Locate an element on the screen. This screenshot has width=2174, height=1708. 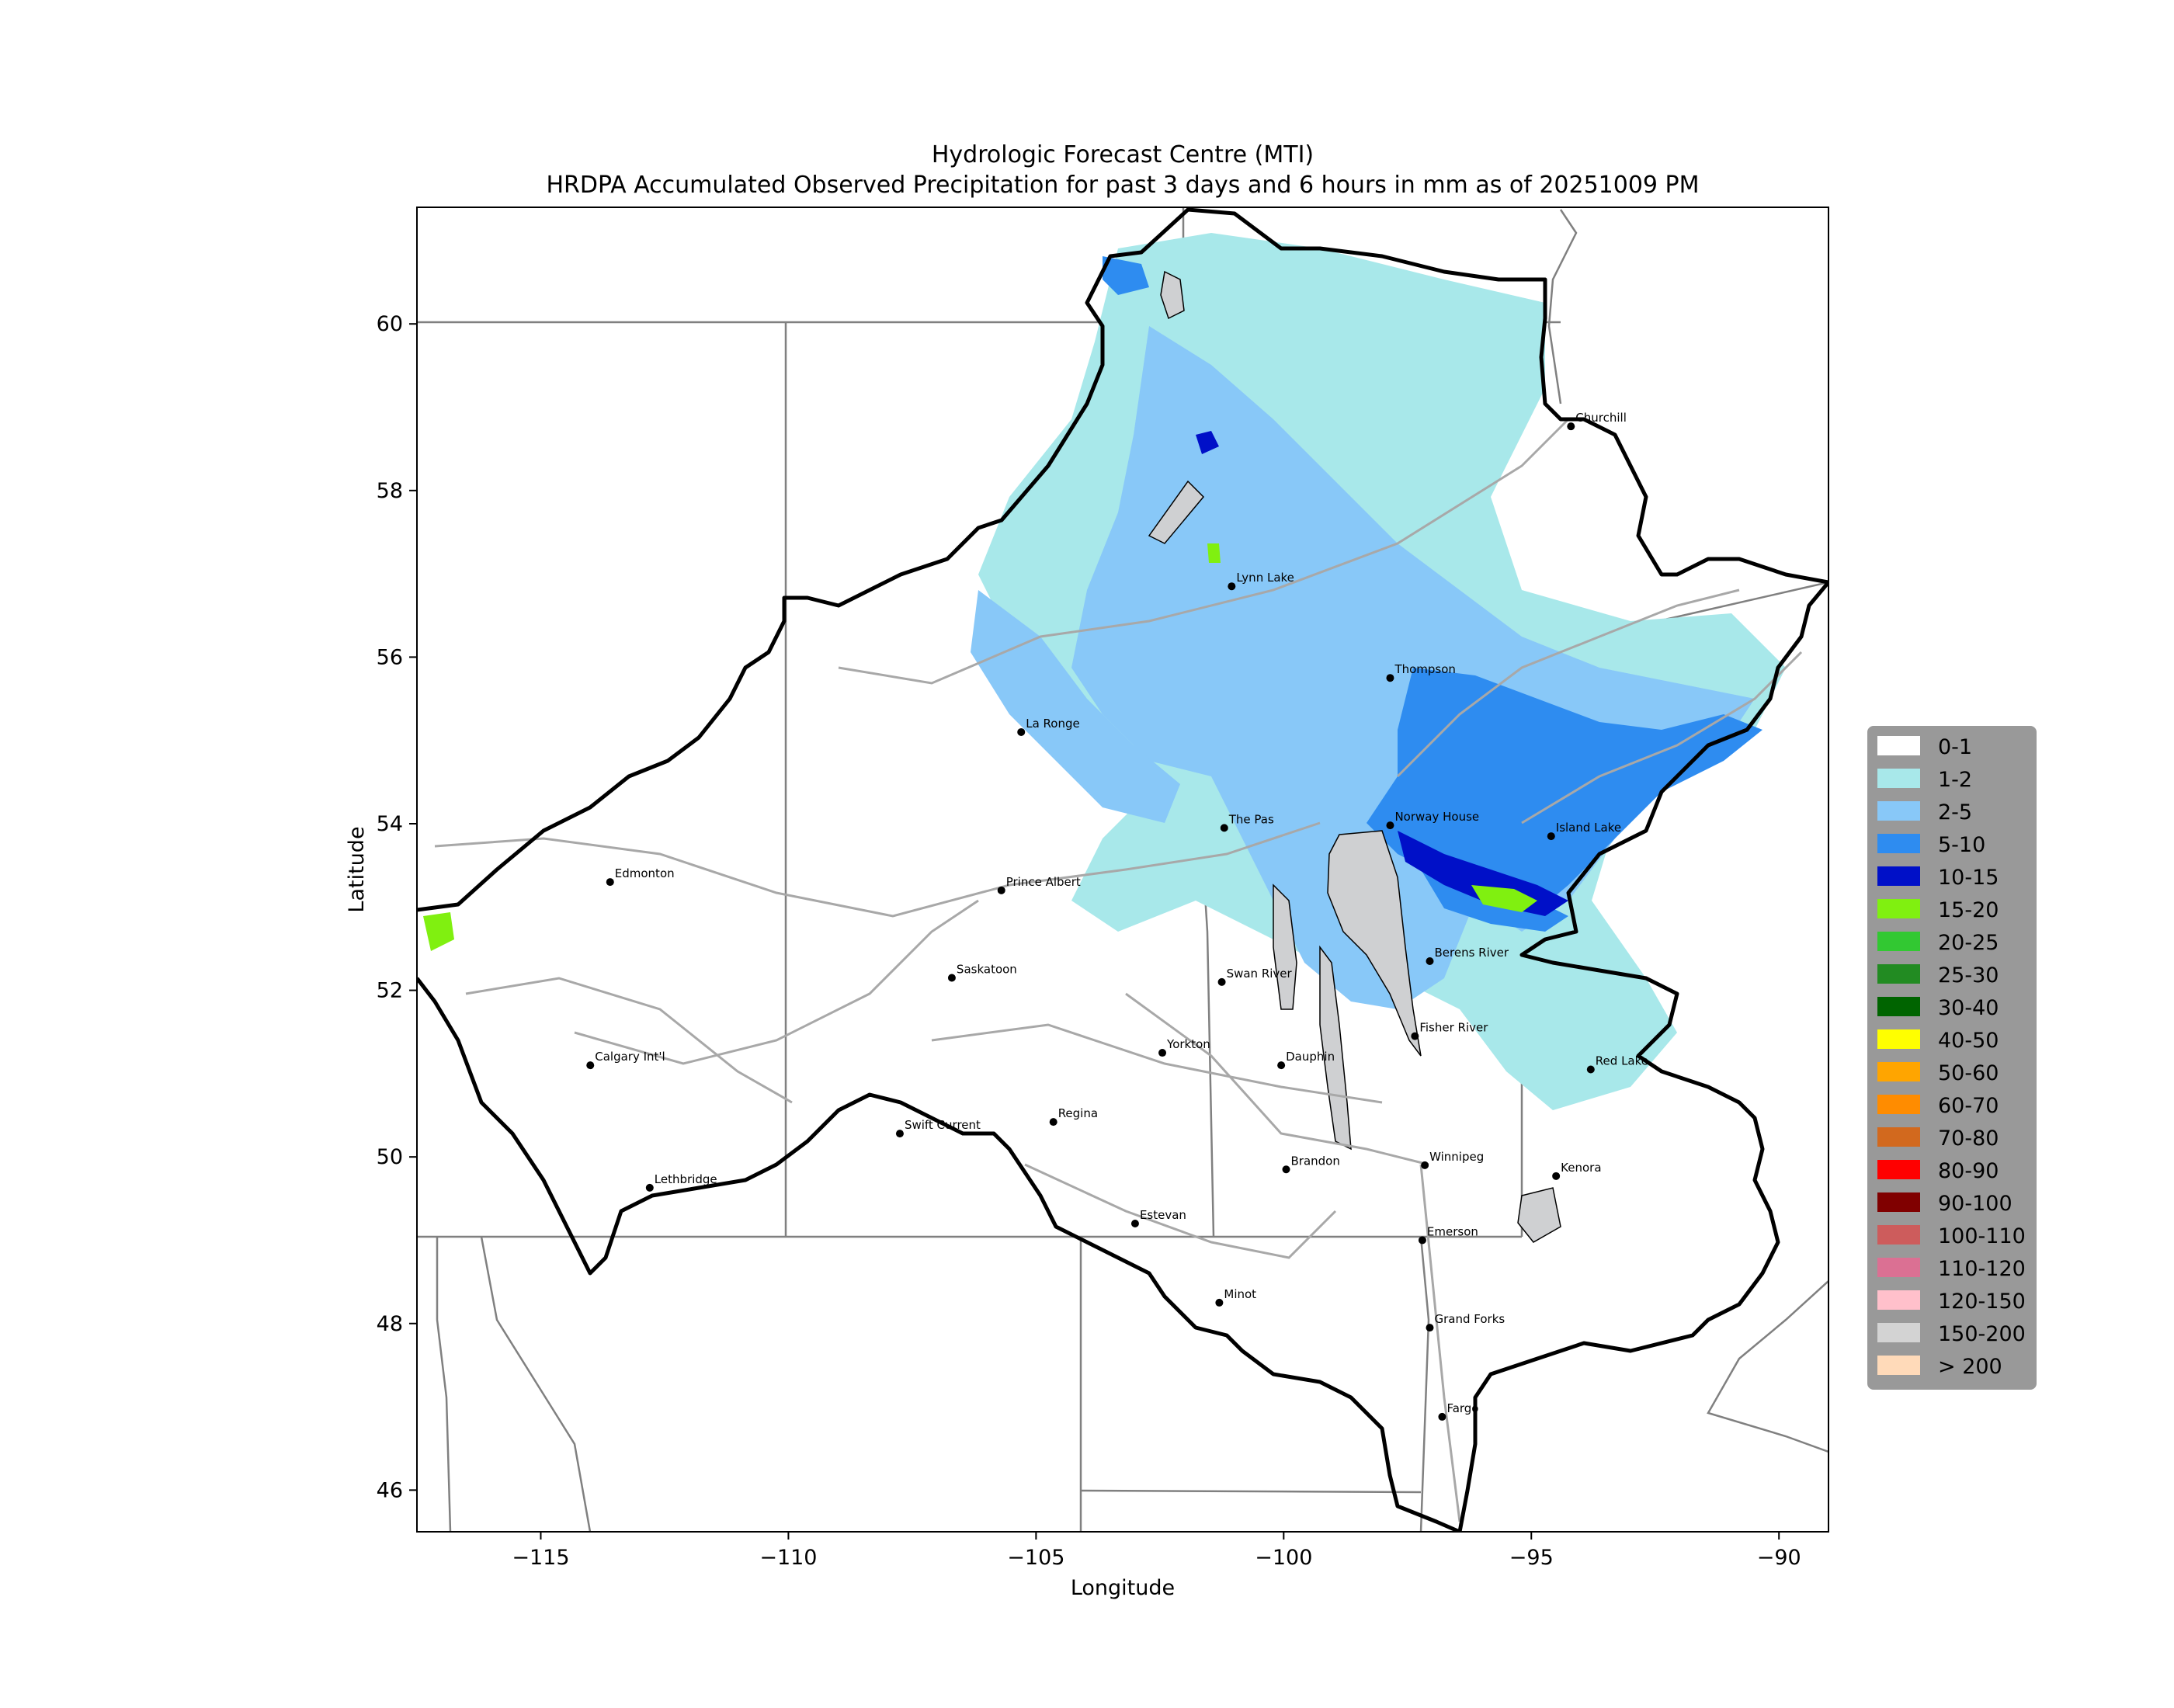
legend-label: 1-2 is located at coordinates (1955, 780).